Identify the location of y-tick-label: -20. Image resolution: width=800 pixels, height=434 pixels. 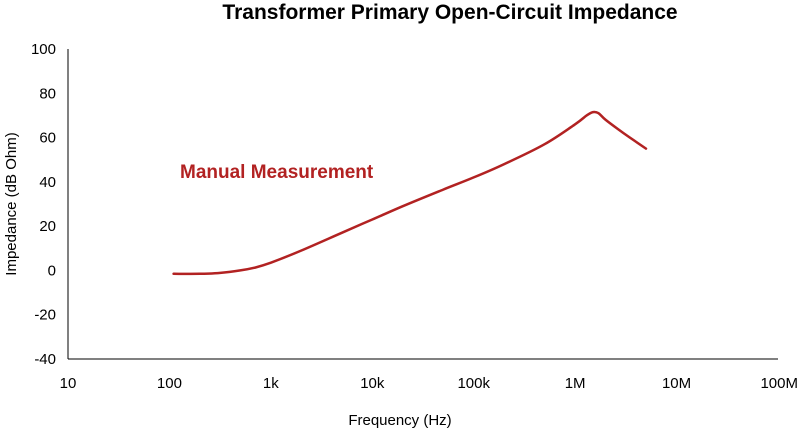
(45, 315).